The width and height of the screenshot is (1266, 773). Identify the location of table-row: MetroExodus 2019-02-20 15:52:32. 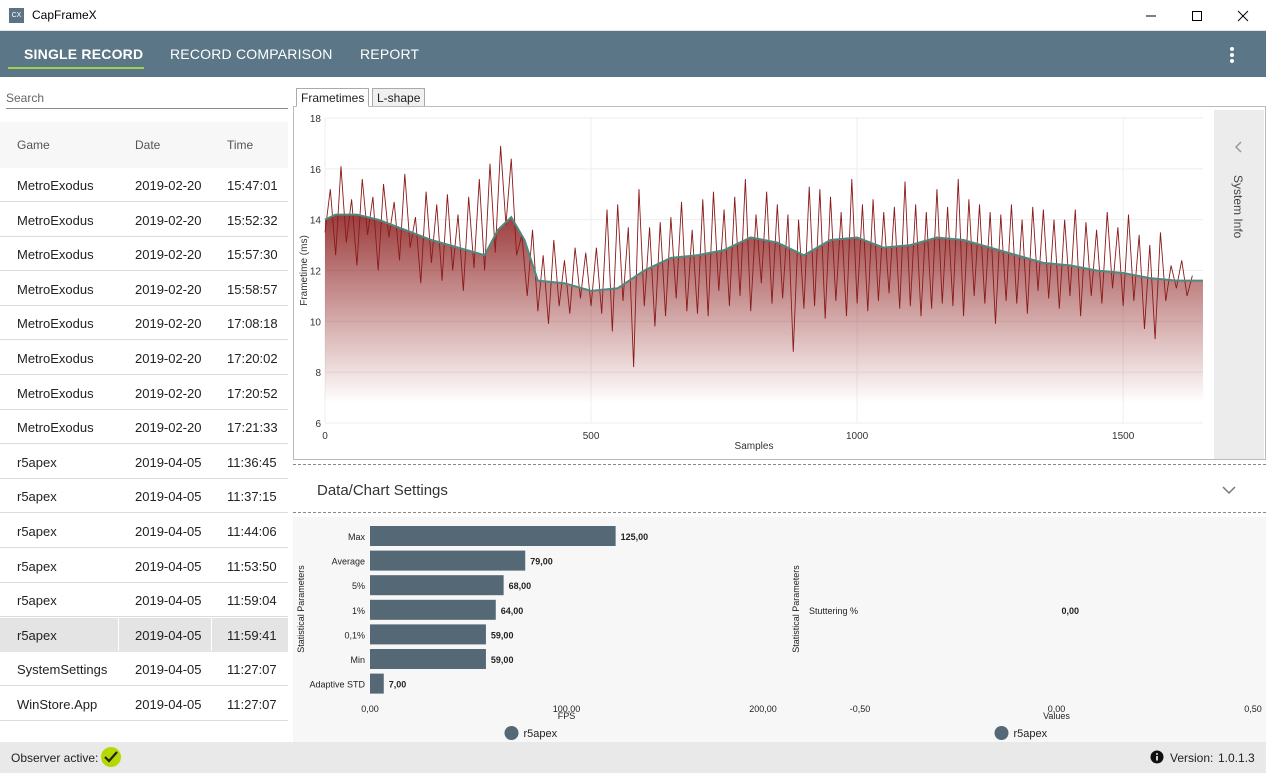
(144, 220).